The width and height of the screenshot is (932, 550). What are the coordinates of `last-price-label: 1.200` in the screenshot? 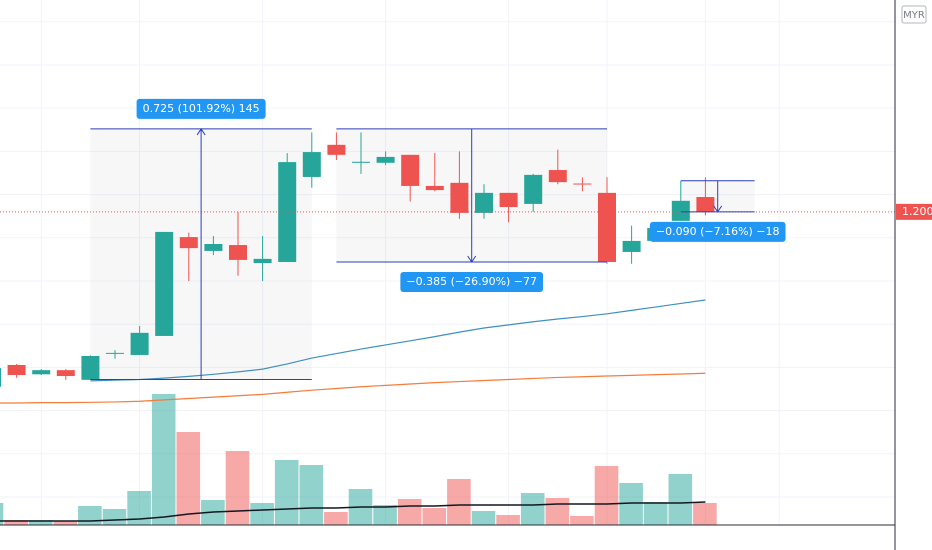 It's located at (917, 211).